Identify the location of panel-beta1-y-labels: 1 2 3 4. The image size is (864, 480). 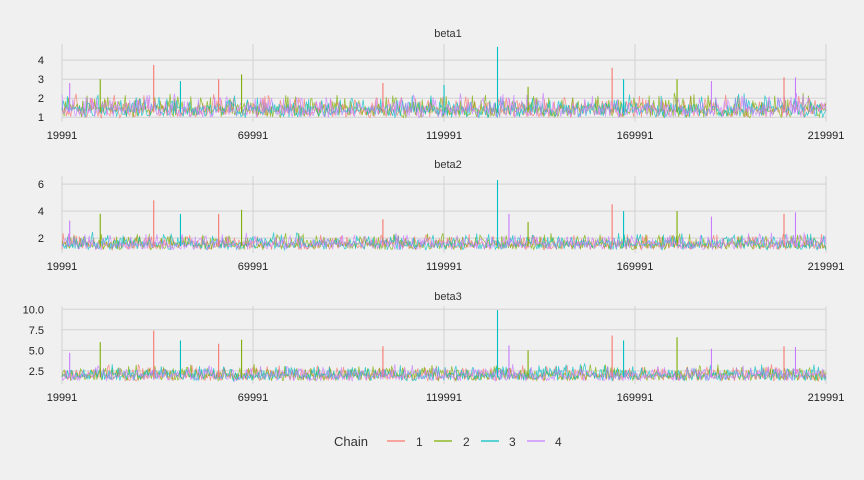
(41, 89).